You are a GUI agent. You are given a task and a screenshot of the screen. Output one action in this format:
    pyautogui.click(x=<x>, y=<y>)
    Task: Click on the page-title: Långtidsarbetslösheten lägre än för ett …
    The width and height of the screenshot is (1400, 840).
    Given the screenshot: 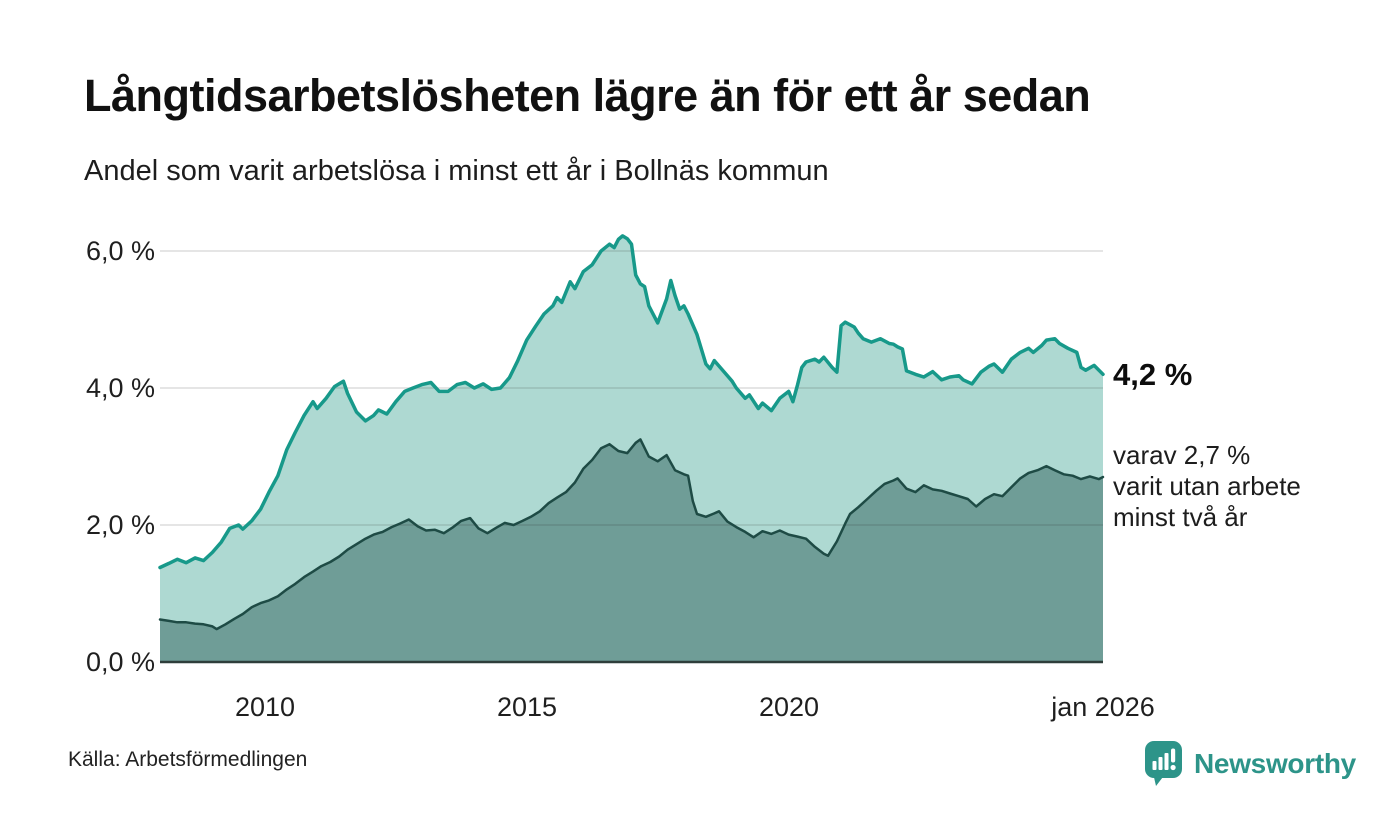 What is the action you would take?
    pyautogui.click(x=587, y=95)
    